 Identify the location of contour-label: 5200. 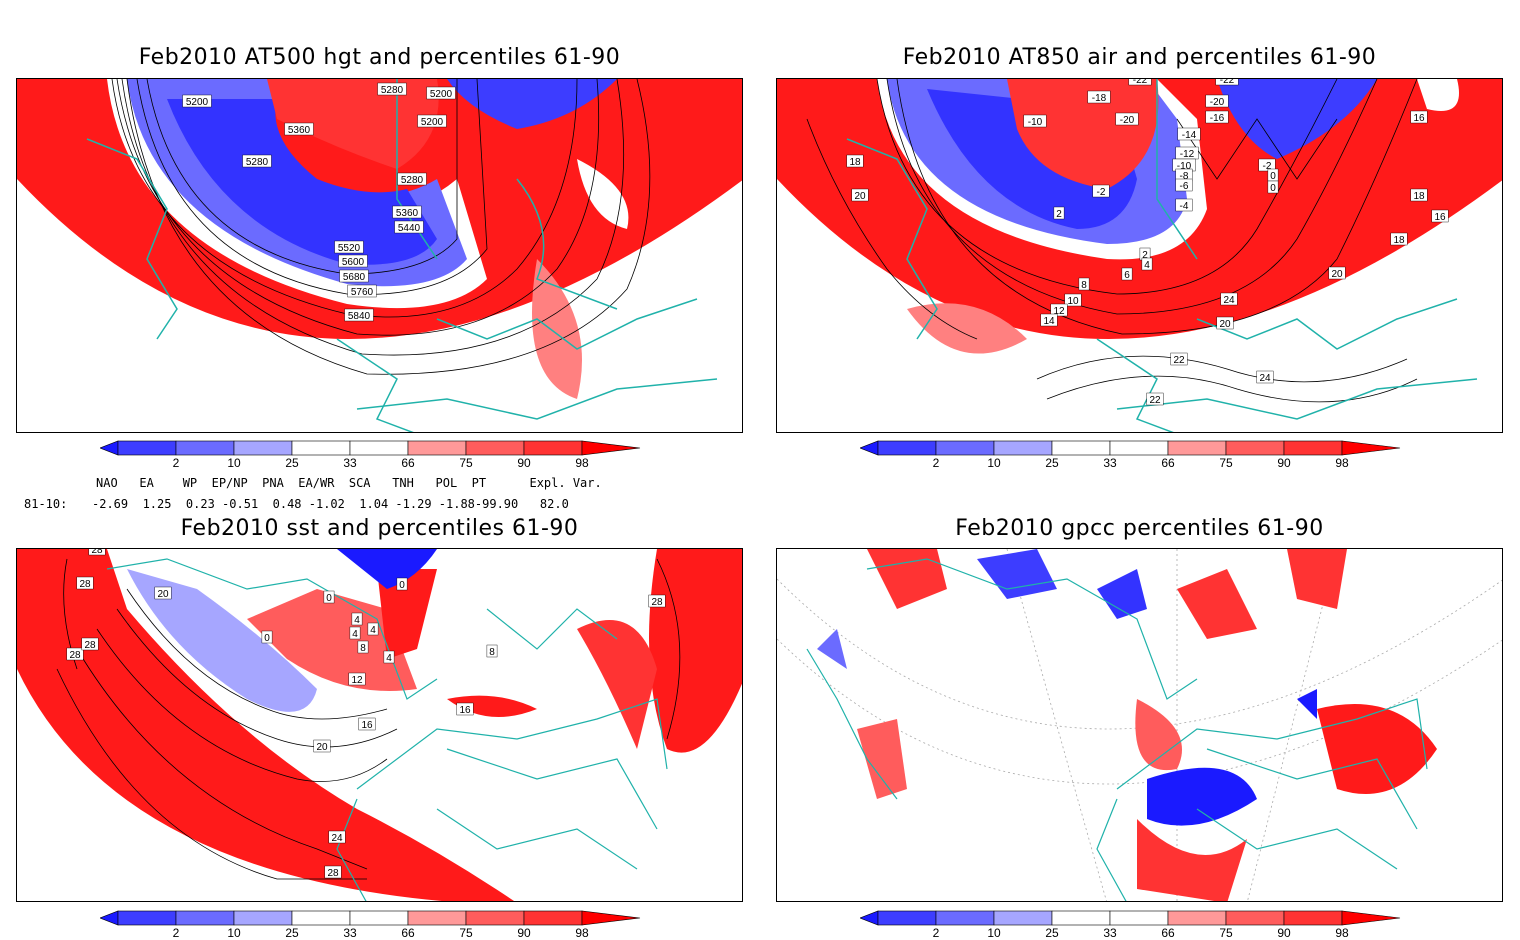
(432, 122).